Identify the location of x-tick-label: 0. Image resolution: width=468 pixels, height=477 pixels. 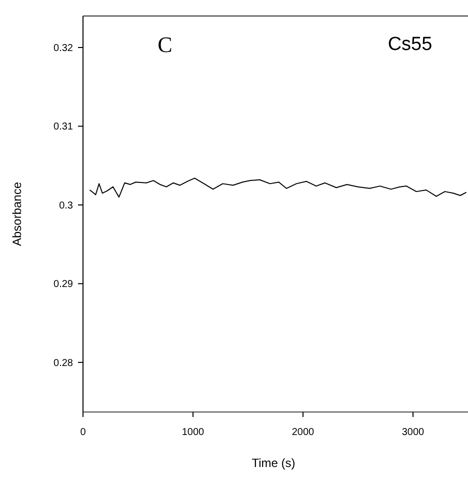
(83, 432).